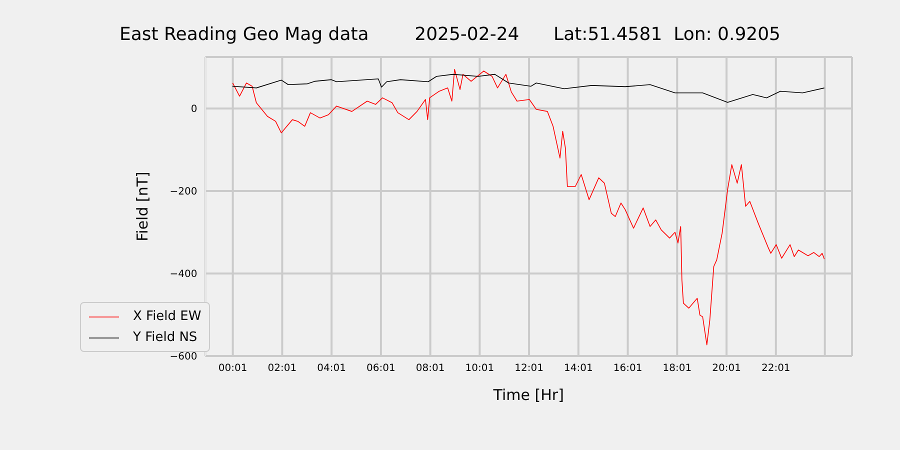 The width and height of the screenshot is (900, 450). Describe the element at coordinates (282, 368) in the screenshot. I see `x-tick-label: 02:01` at that location.